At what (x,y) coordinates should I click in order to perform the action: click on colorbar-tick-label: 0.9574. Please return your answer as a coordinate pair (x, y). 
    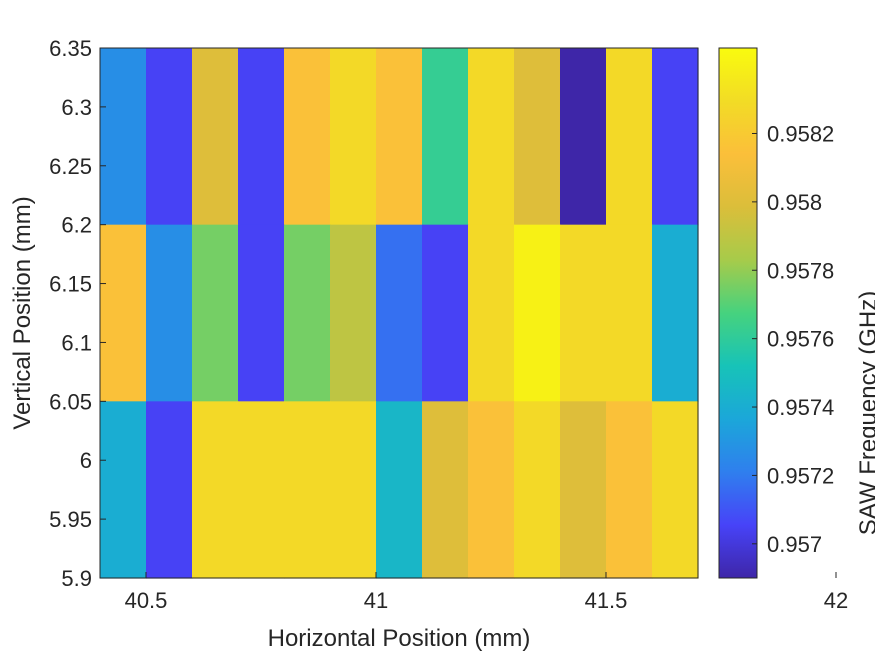
    Looking at the image, I should click on (800, 407).